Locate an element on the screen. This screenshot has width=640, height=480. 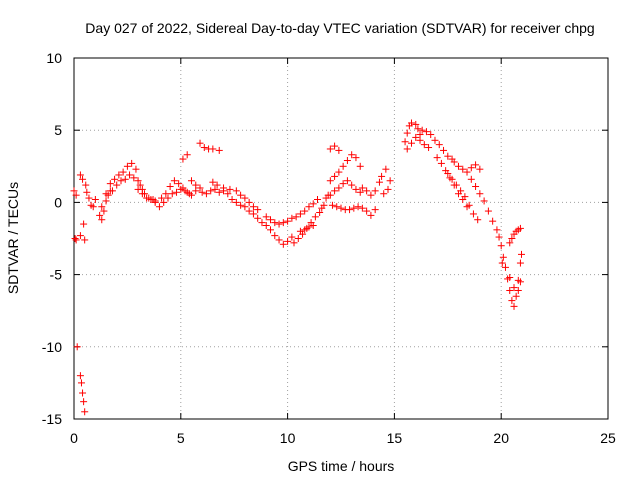
y-tick-label: 0 is located at coordinates (58, 202).